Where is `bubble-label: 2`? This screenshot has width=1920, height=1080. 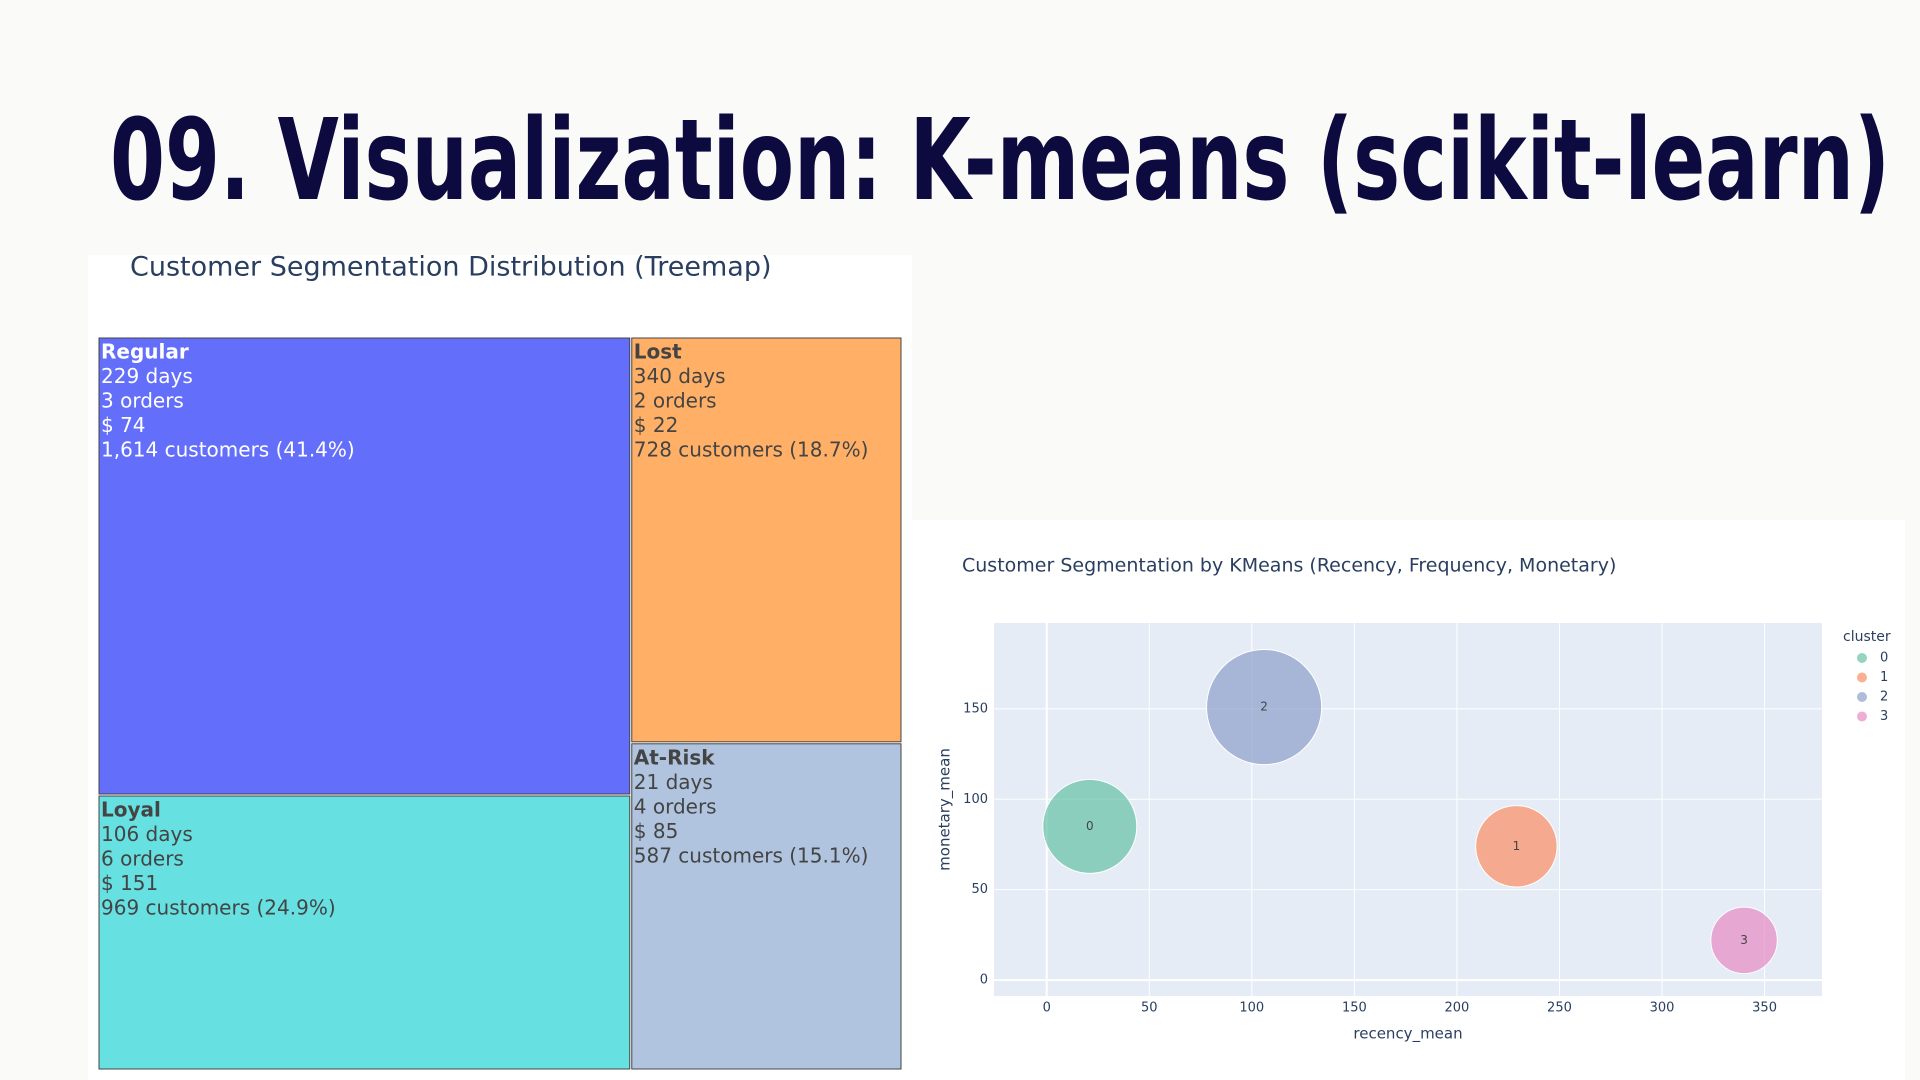 bubble-label: 2 is located at coordinates (1264, 707).